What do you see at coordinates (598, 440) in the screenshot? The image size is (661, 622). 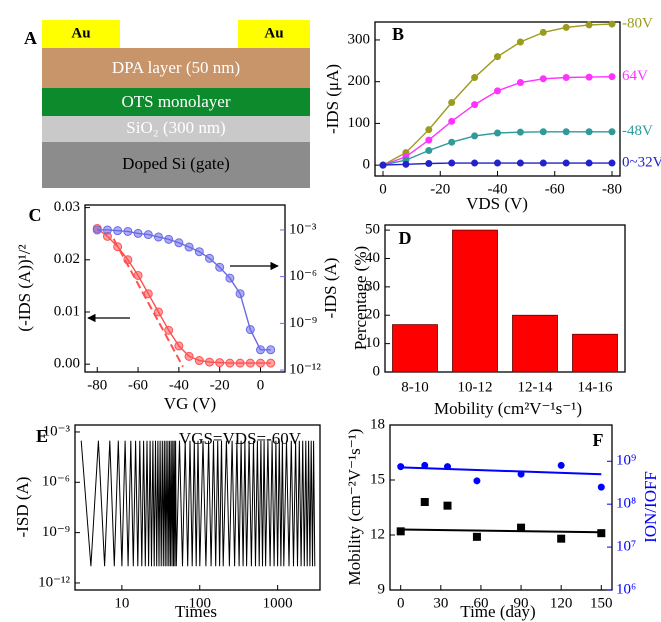 I see `panel-label: F` at bounding box center [598, 440].